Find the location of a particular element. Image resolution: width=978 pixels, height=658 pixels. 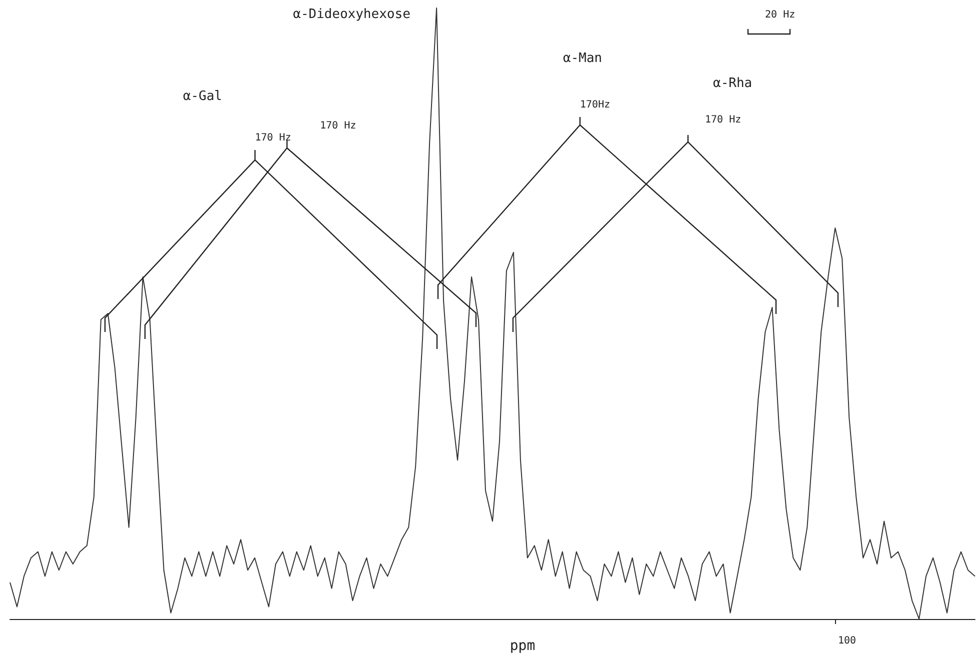

annotation: 170Hz is located at coordinates (595, 105).